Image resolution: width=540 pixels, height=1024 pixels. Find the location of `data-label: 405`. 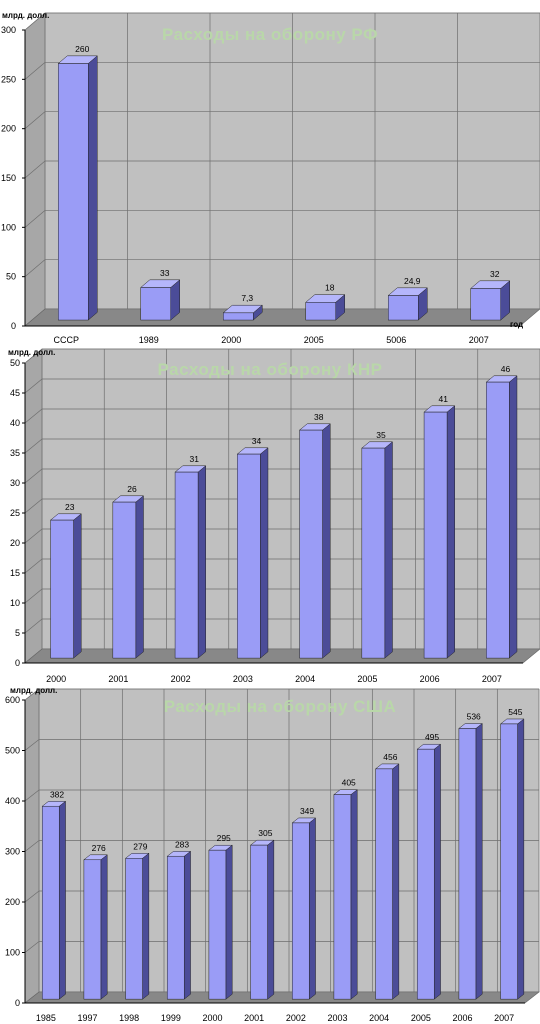

data-label: 405 is located at coordinates (349, 783).